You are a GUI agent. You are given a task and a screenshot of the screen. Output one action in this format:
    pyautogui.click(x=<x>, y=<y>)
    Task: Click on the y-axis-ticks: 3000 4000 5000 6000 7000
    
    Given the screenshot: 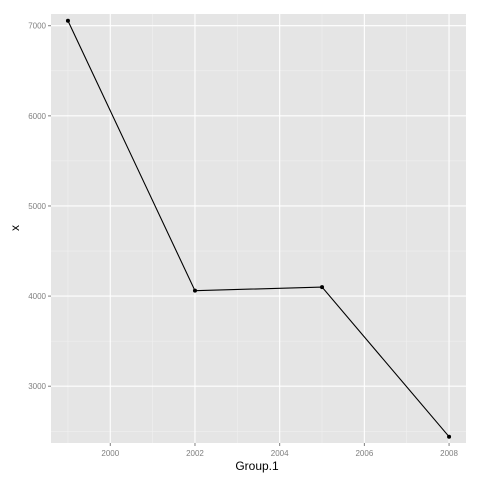 What is the action you would take?
    pyautogui.click(x=39, y=206)
    